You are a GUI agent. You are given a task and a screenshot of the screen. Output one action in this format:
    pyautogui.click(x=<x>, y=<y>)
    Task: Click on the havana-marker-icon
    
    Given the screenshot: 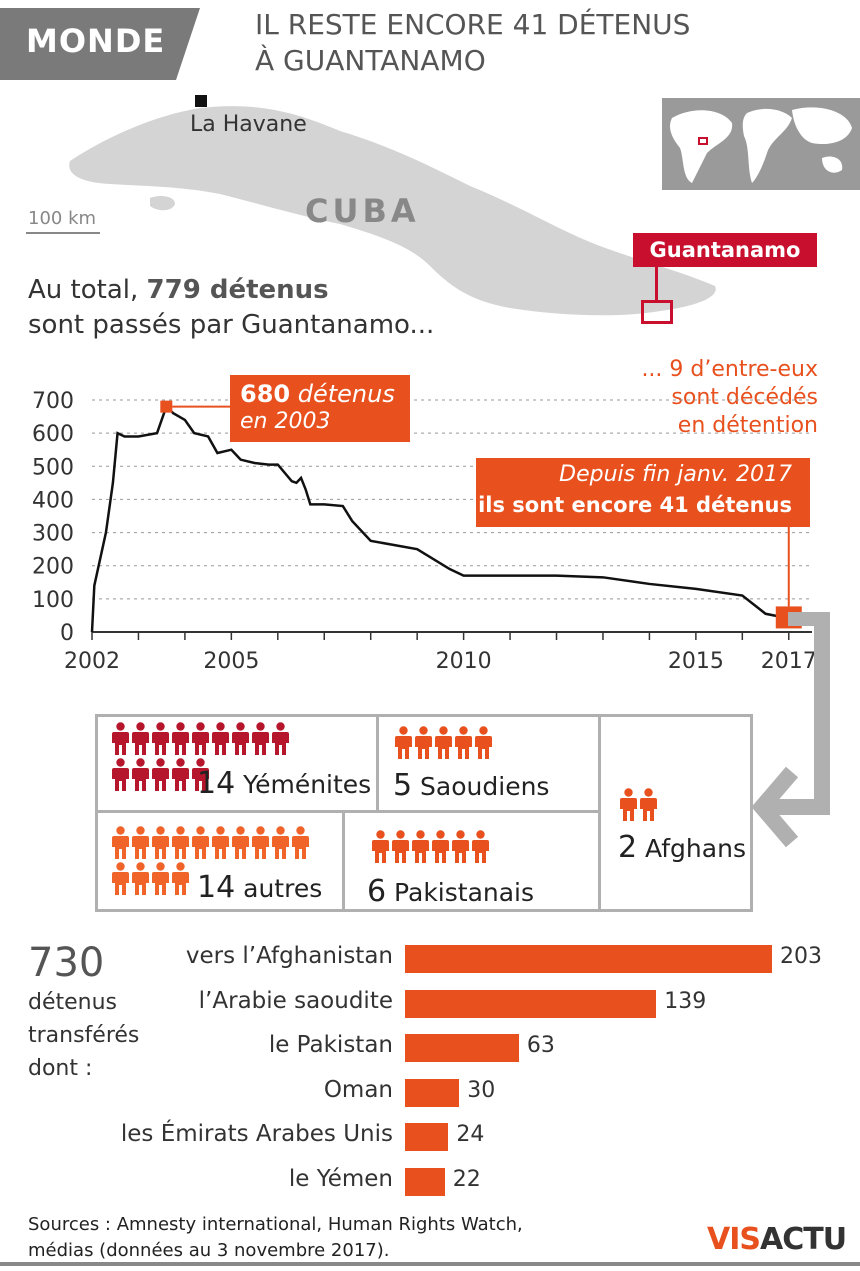 What is the action you would take?
    pyautogui.click(x=201, y=101)
    